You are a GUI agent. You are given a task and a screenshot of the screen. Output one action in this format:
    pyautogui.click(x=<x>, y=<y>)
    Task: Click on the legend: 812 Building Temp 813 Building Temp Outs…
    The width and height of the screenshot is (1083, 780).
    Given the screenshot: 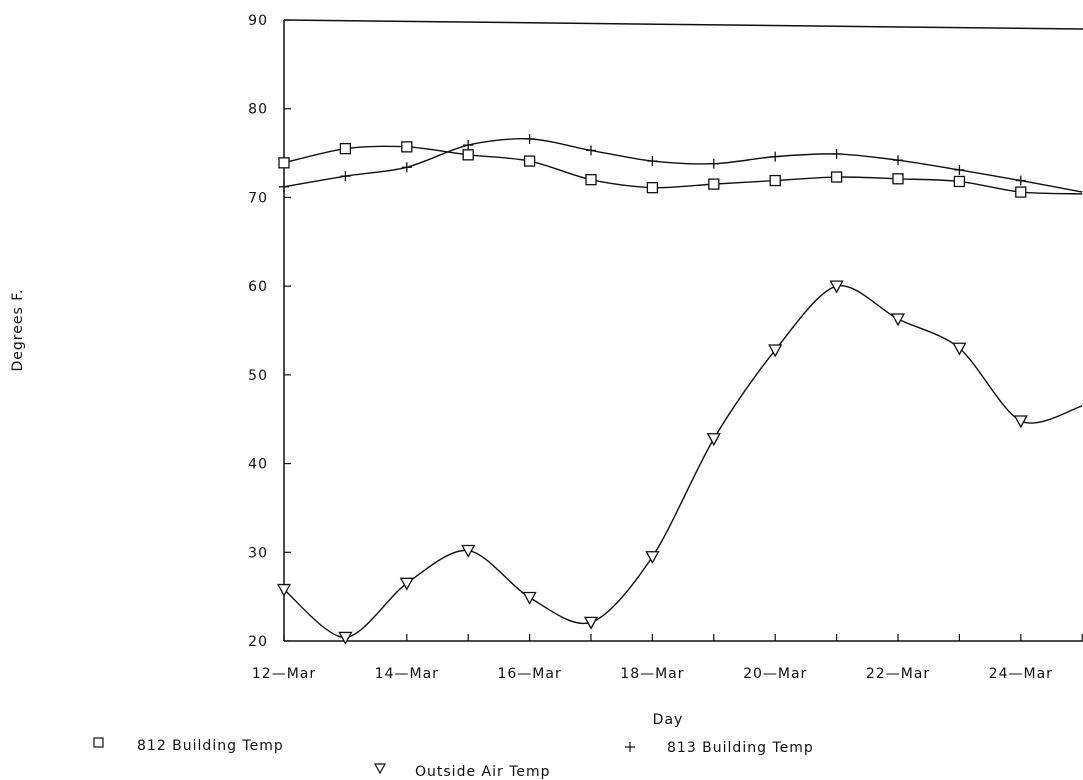 What is the action you would take?
    pyautogui.click(x=453, y=758)
    